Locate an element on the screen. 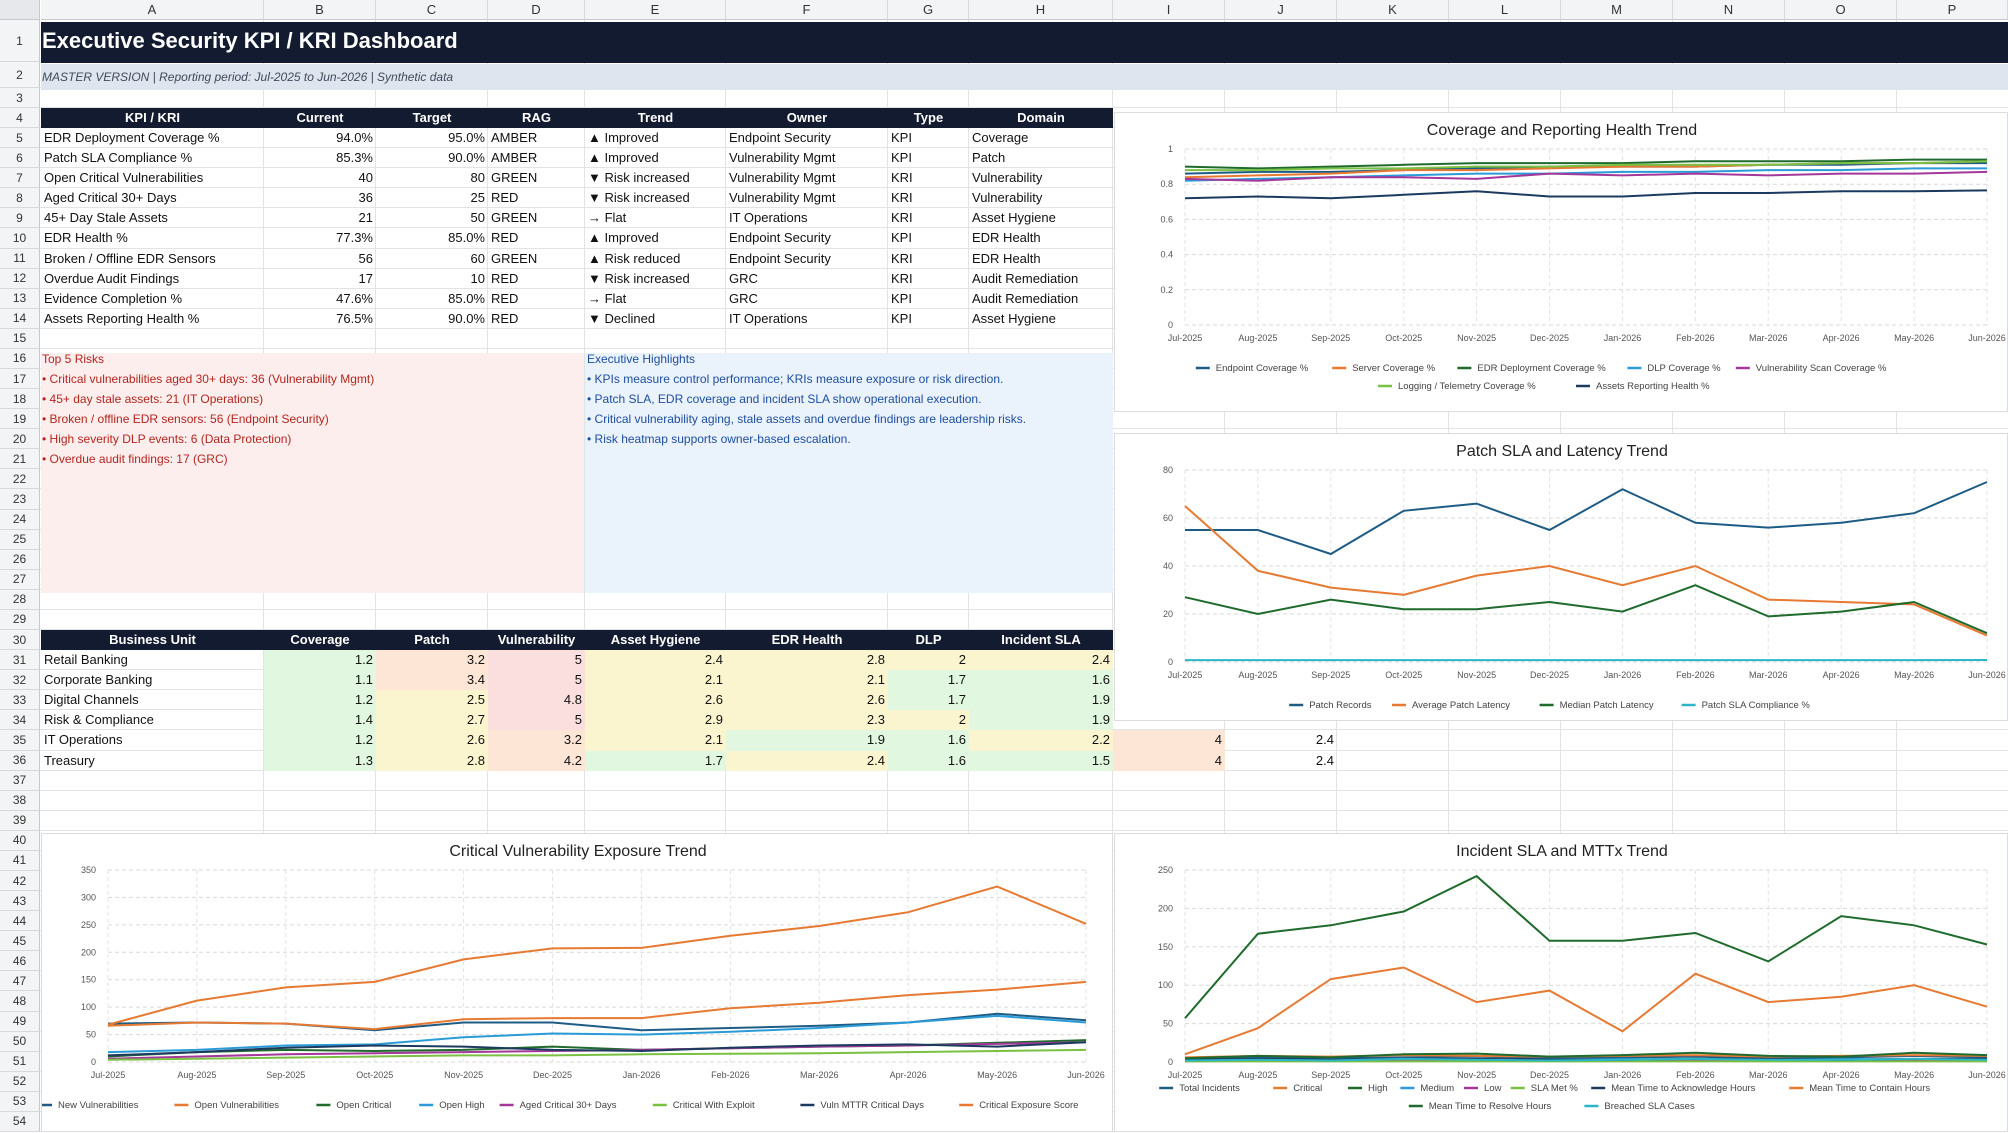 The image size is (2008, 1133). kpi-header-1: Current is located at coordinates (320, 118).